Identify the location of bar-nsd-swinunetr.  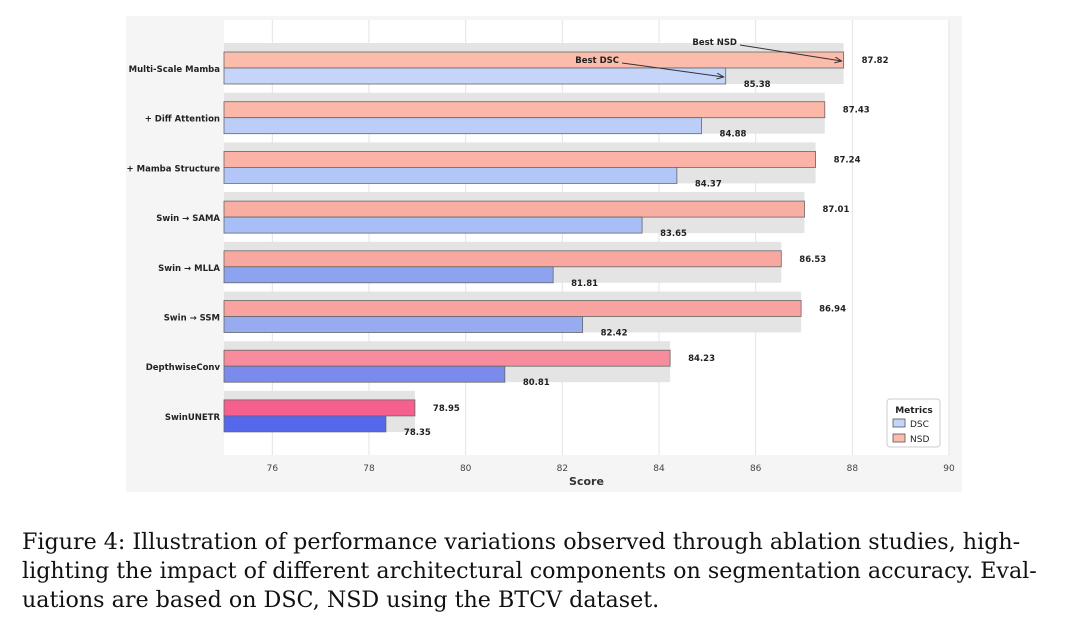
(319, 408).